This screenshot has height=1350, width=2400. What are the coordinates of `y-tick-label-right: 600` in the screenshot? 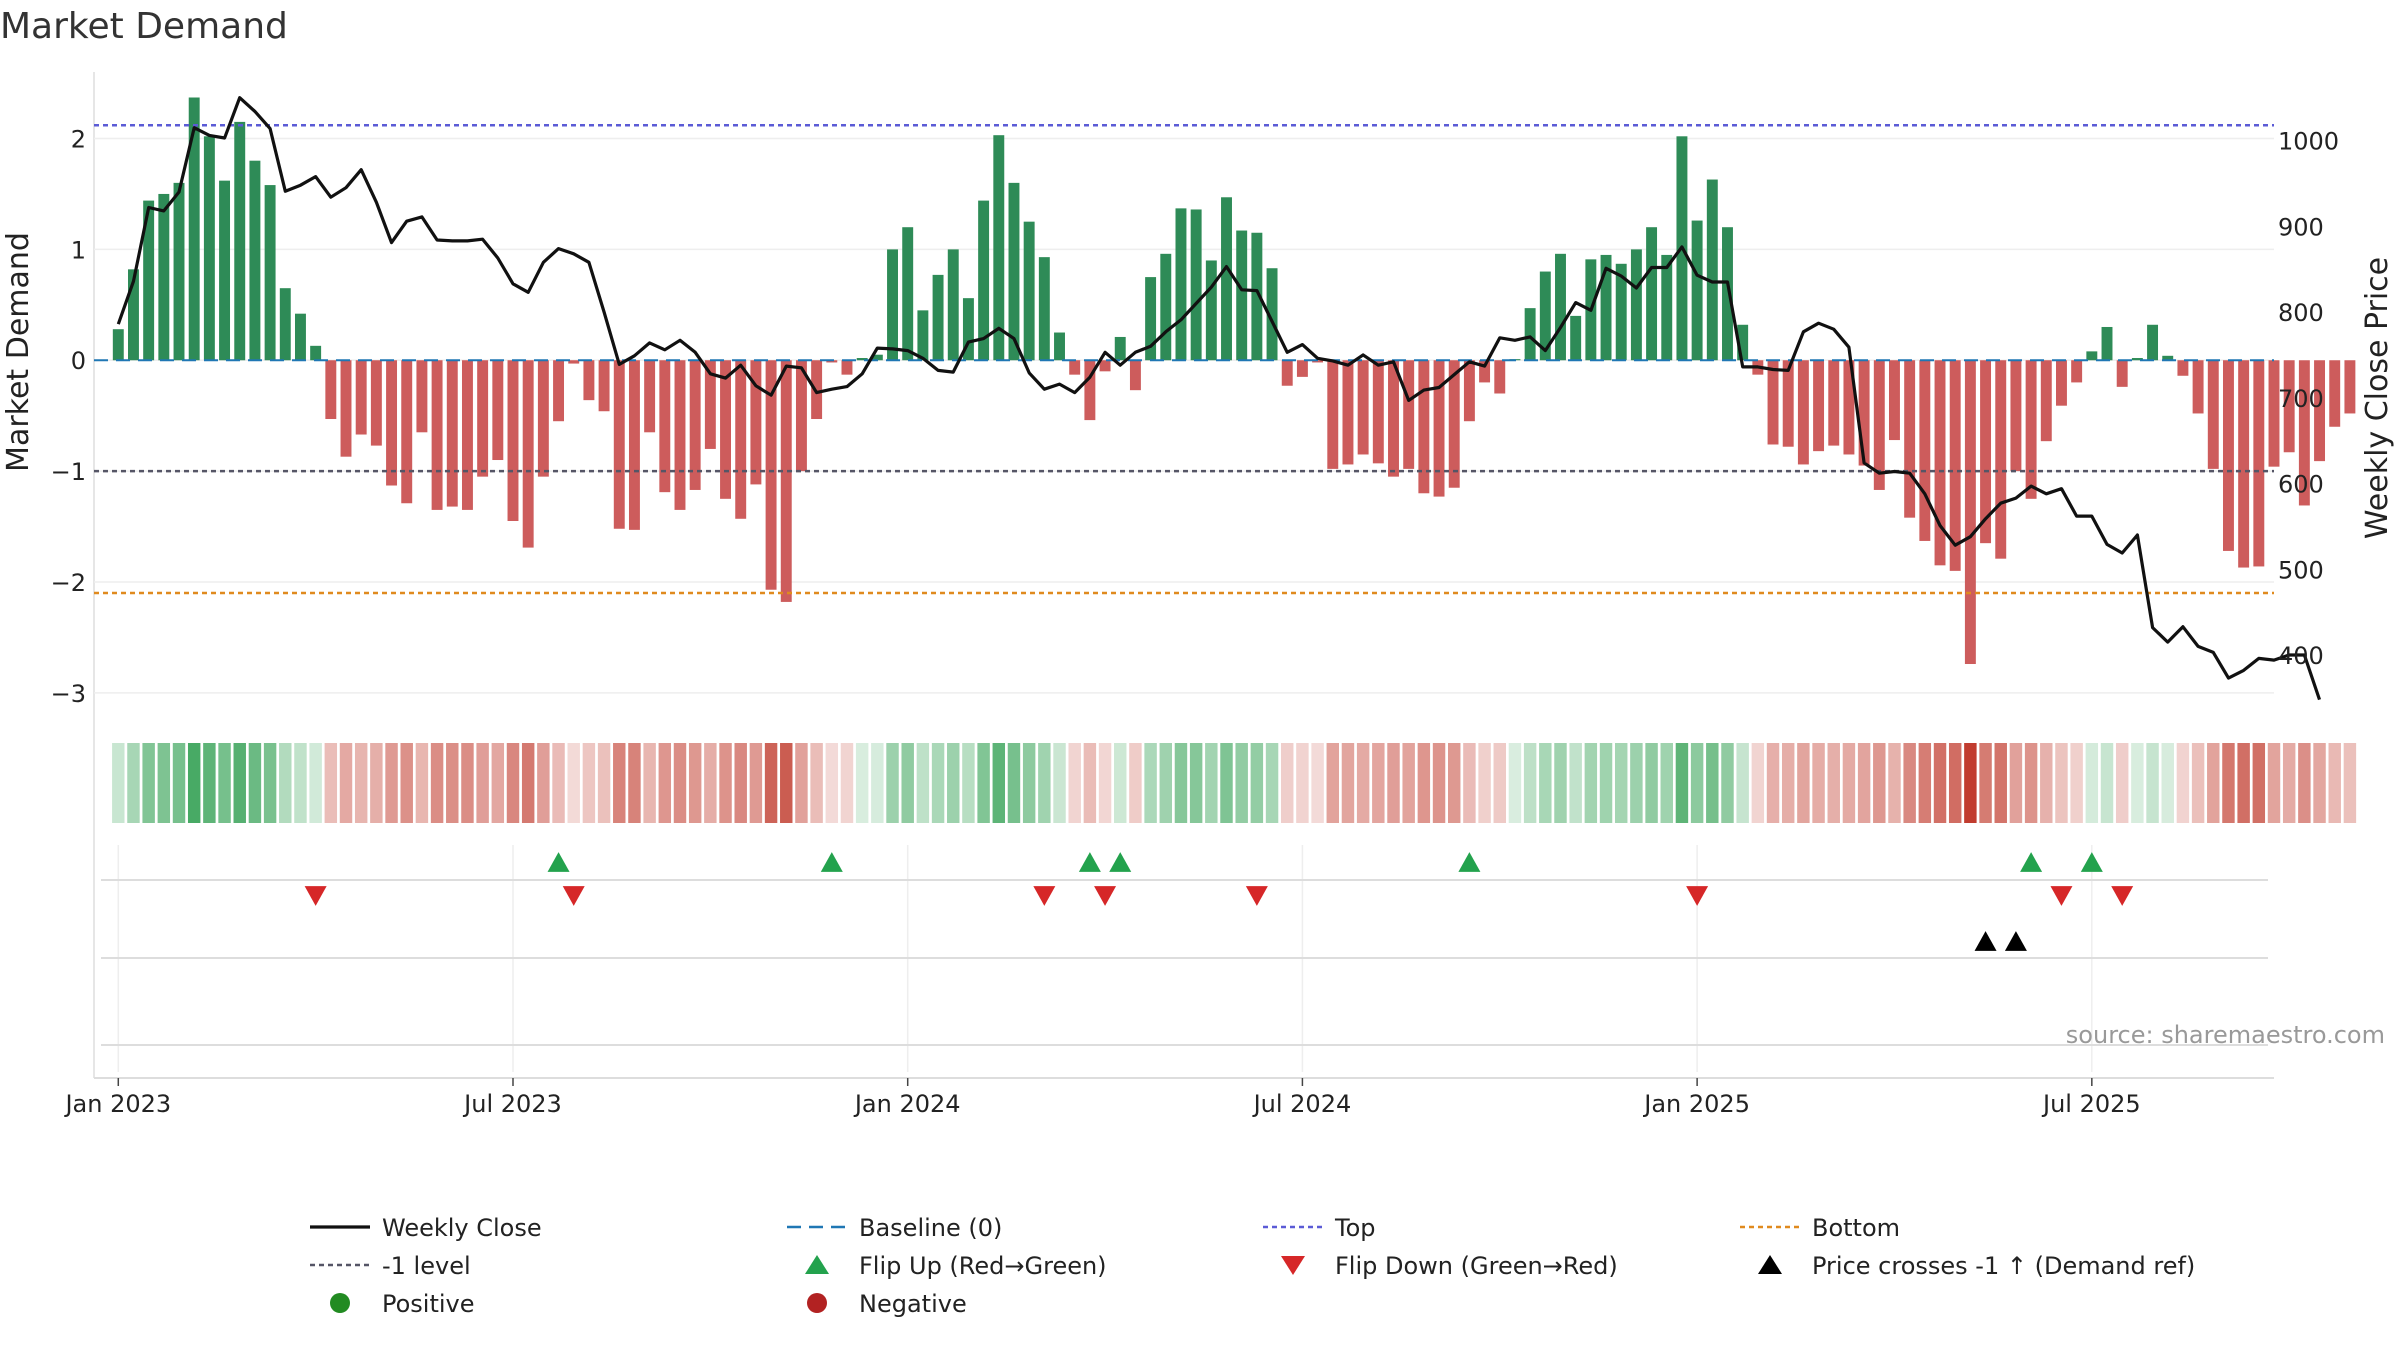 It's located at (2301, 485).